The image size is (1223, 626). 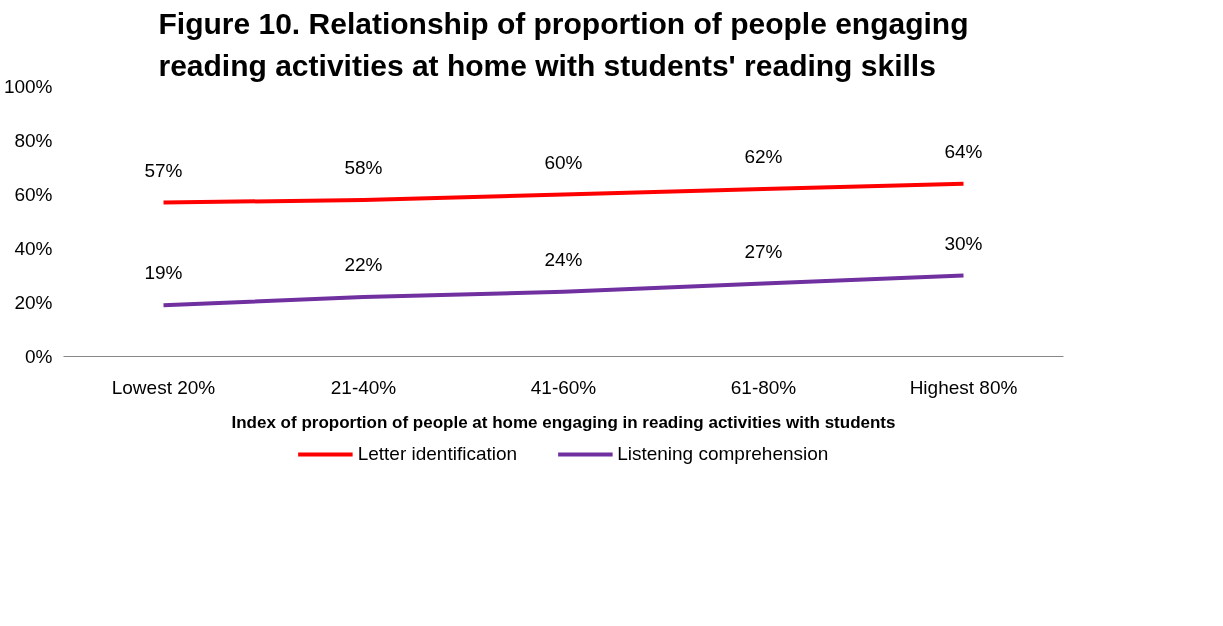 What do you see at coordinates (363, 387) in the screenshot?
I see `x-tick-label: 21-40%` at bounding box center [363, 387].